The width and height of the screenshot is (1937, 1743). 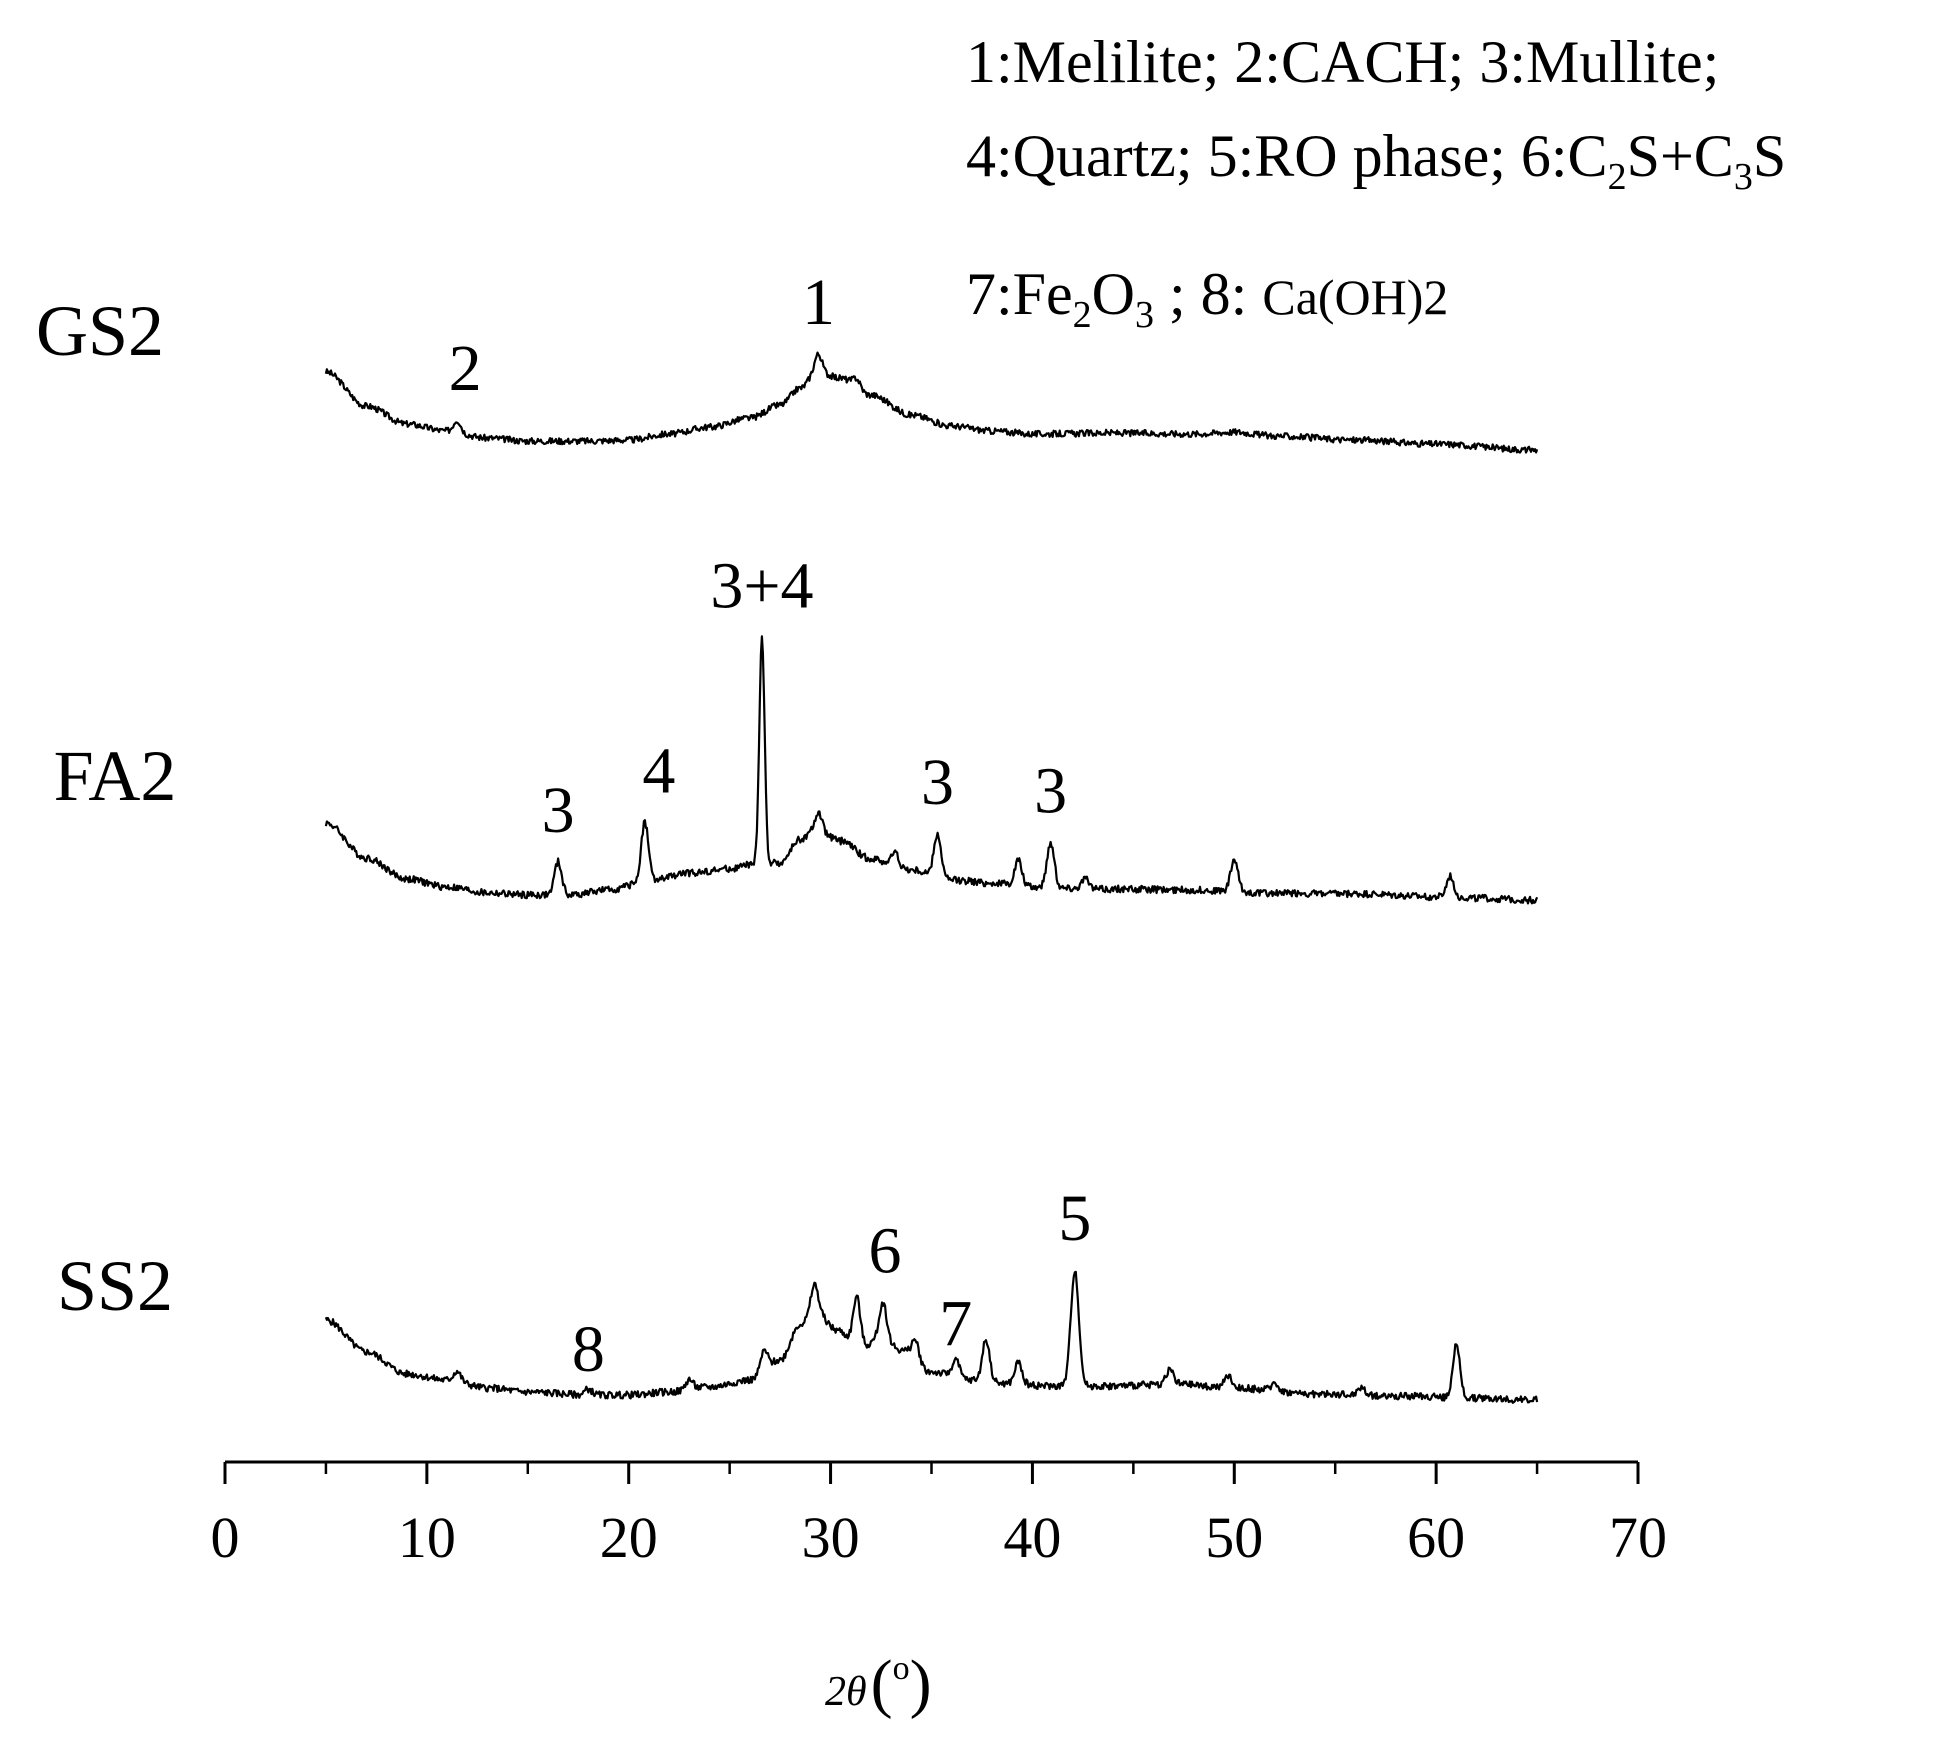 I want to click on x-tick-label: 30, so click(x=831, y=1537).